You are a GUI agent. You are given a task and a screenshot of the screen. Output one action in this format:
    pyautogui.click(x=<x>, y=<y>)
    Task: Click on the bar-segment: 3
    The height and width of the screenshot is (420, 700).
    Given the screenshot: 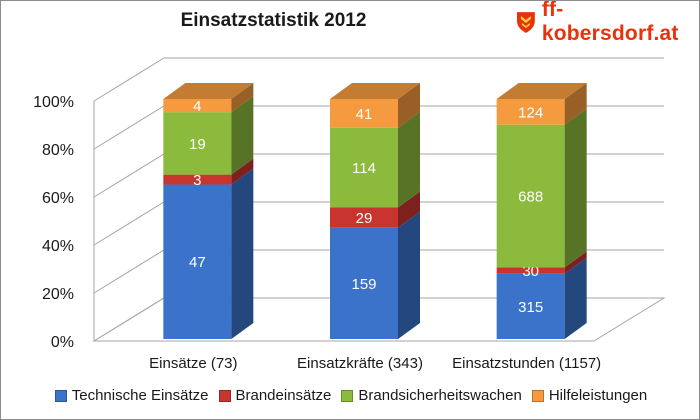 What is the action you would take?
    pyautogui.click(x=208, y=173)
    